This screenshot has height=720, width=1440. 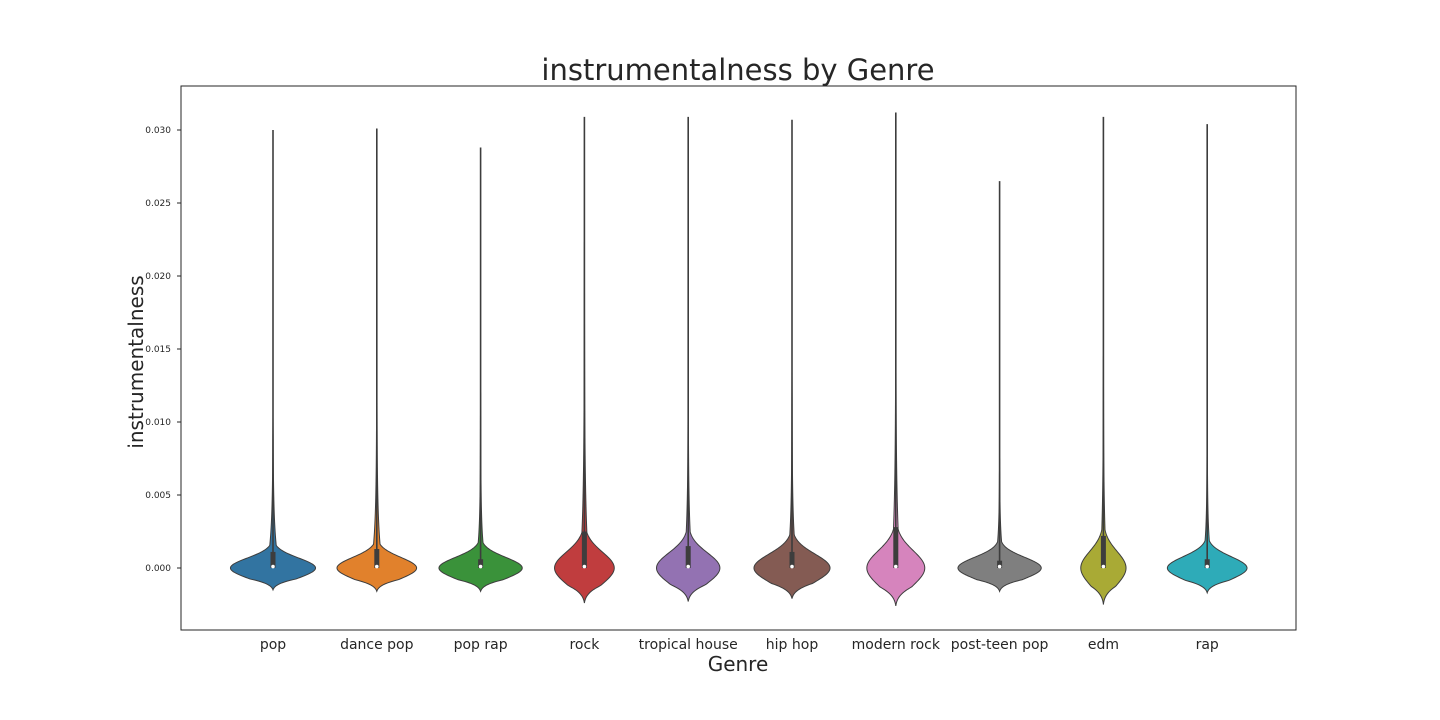 What do you see at coordinates (158, 204) in the screenshot?
I see `y-tick-label: 0.025` at bounding box center [158, 204].